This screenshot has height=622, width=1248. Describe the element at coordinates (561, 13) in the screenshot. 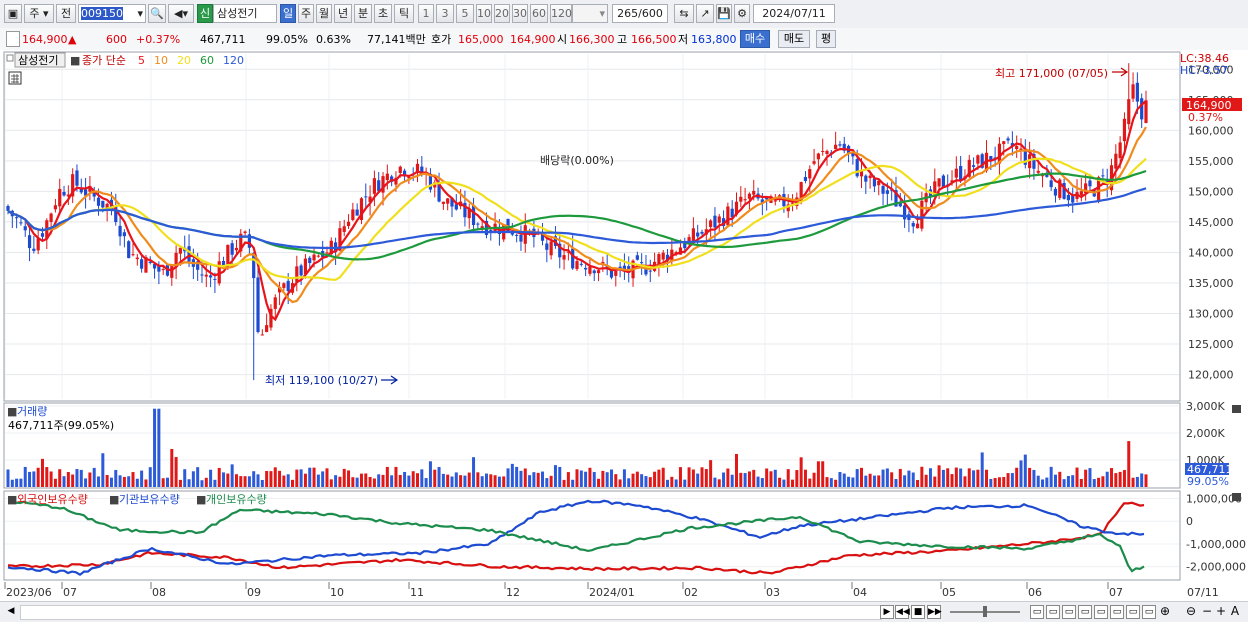

I see `interval-button-120: 120` at that location.